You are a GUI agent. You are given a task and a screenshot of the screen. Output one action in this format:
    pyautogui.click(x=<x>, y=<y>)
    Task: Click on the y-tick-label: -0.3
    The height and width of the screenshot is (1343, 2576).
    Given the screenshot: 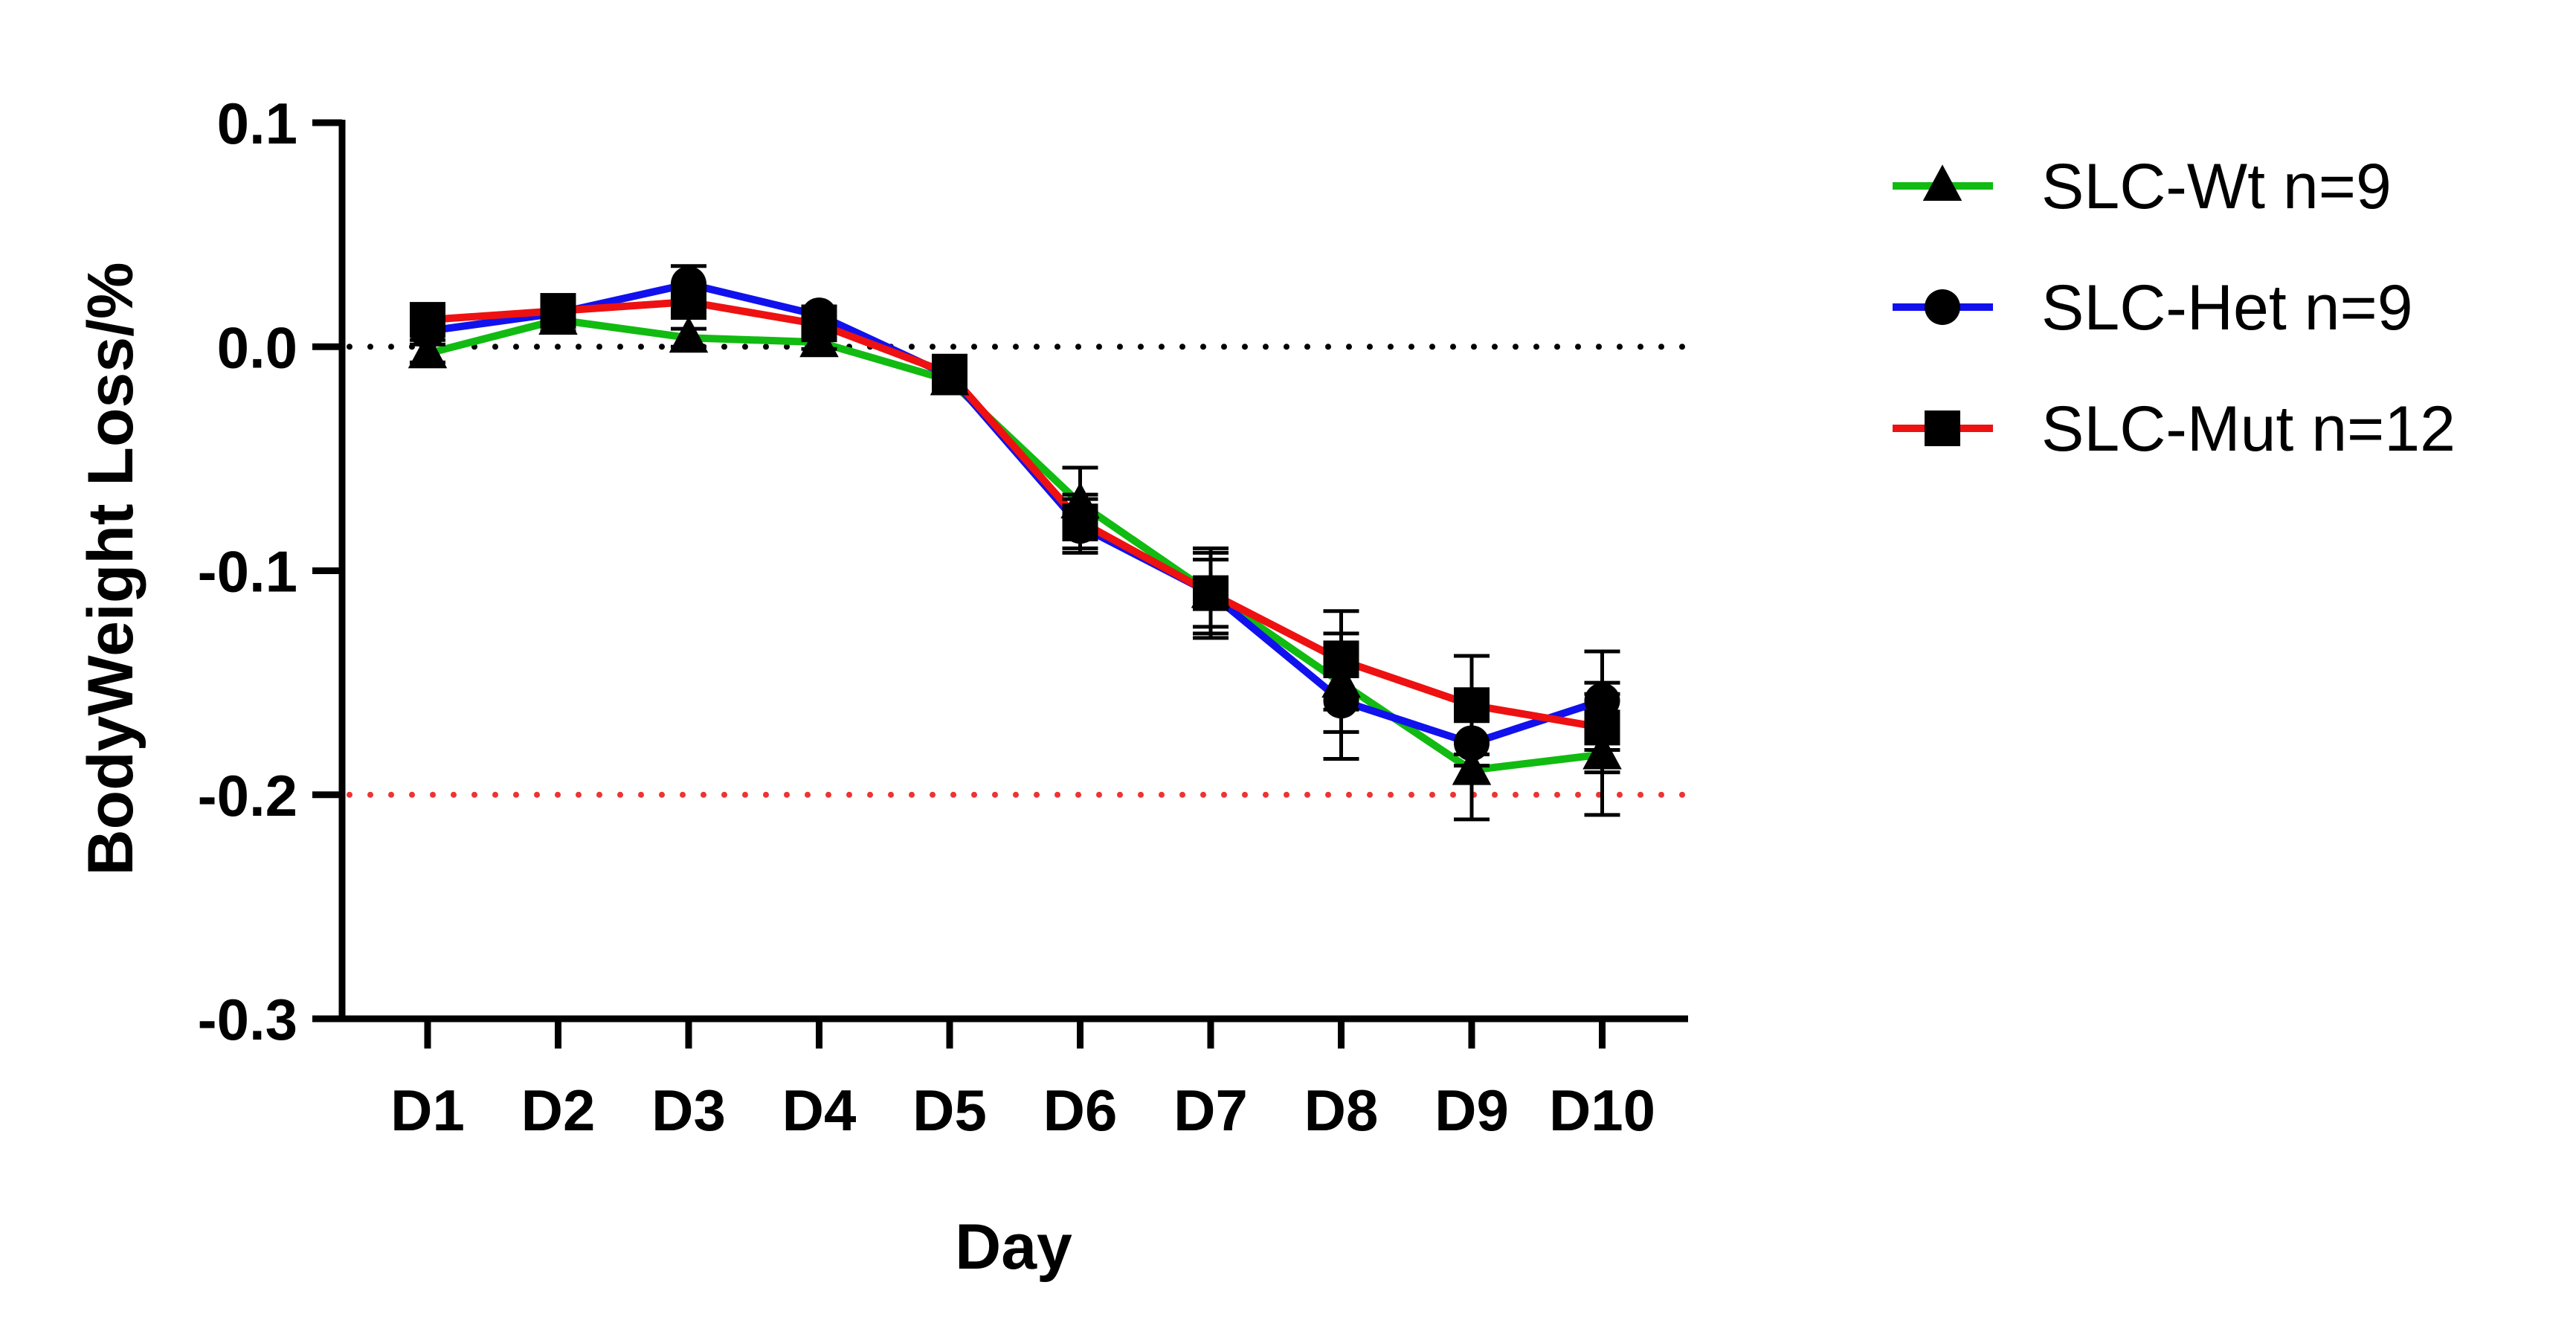 What is the action you would take?
    pyautogui.click(x=247, y=1019)
    